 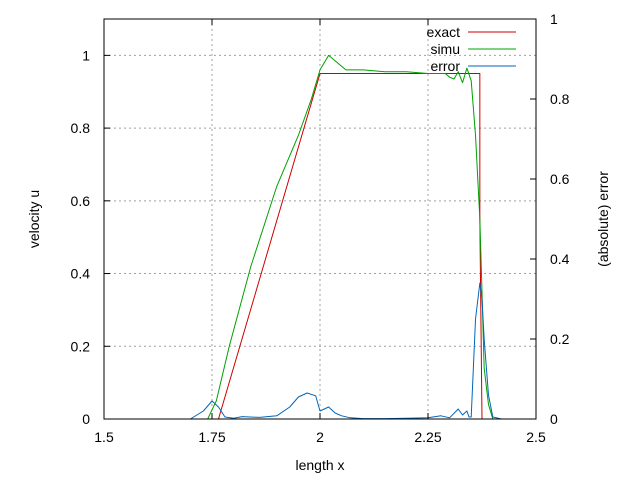 I want to click on y-tick-label: 0.6, so click(x=81, y=201).